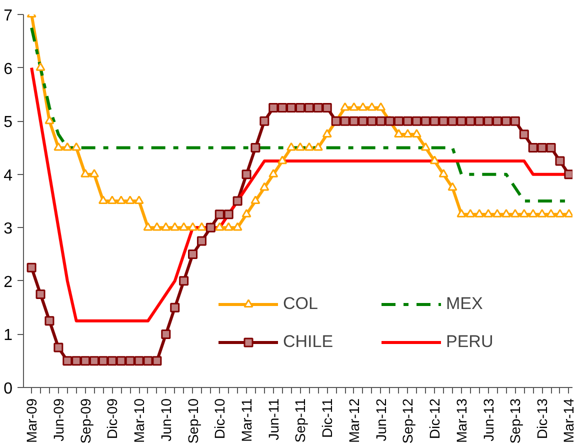  I want to click on y-tick-label: 2, so click(8, 282).